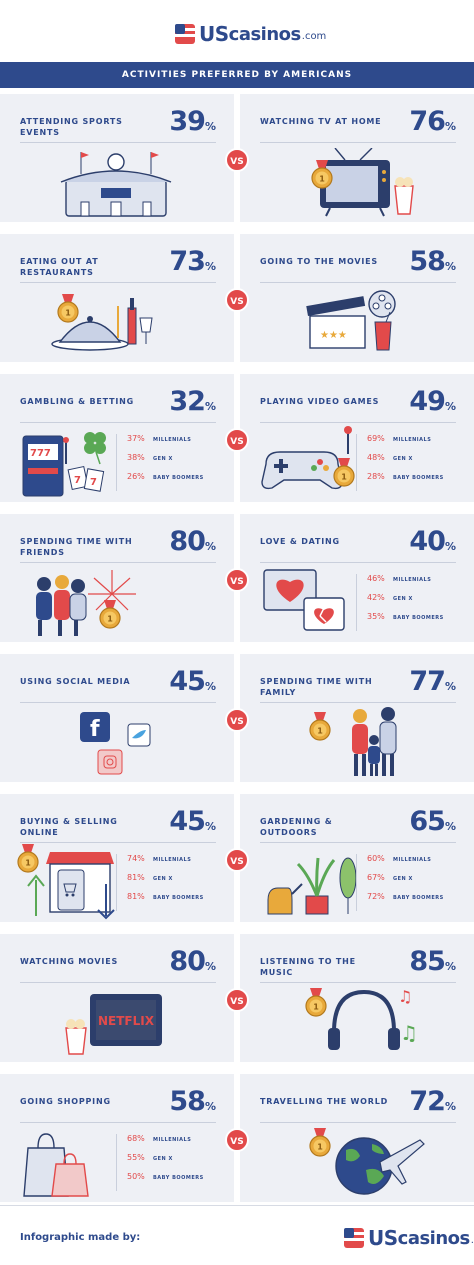 Image resolution: width=474 pixels, height=1265 pixels. Describe the element at coordinates (432, 961) in the screenshot. I see `activity-percentage: 85%` at that location.